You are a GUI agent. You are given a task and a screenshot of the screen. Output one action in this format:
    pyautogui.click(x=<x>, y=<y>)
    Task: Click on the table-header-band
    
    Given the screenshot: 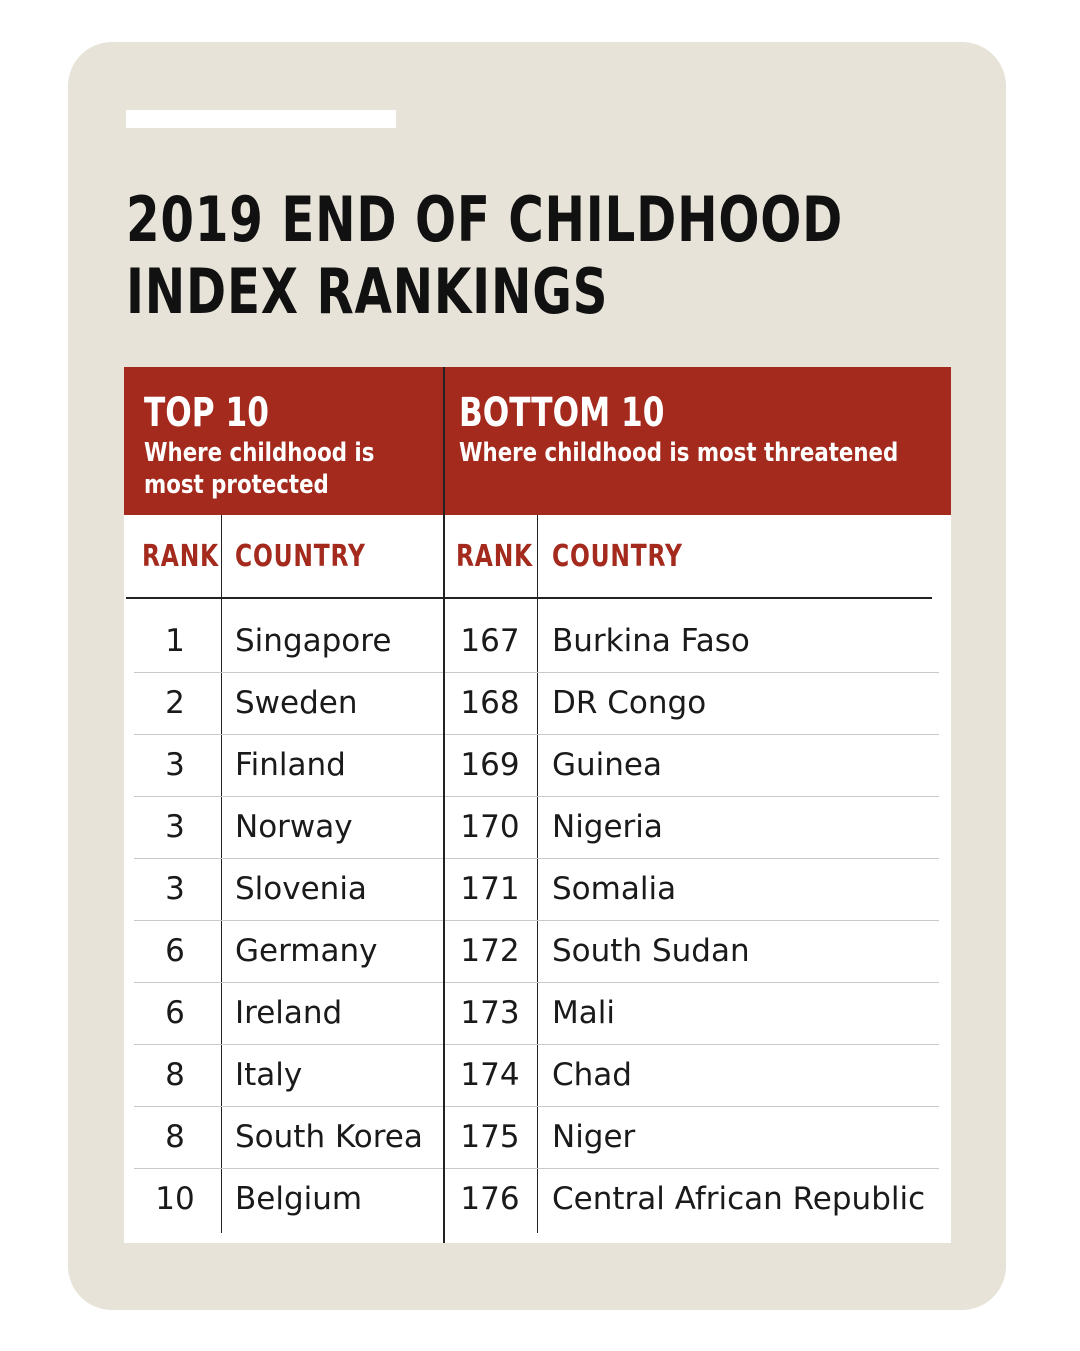 What is the action you would take?
    pyautogui.click(x=537, y=441)
    